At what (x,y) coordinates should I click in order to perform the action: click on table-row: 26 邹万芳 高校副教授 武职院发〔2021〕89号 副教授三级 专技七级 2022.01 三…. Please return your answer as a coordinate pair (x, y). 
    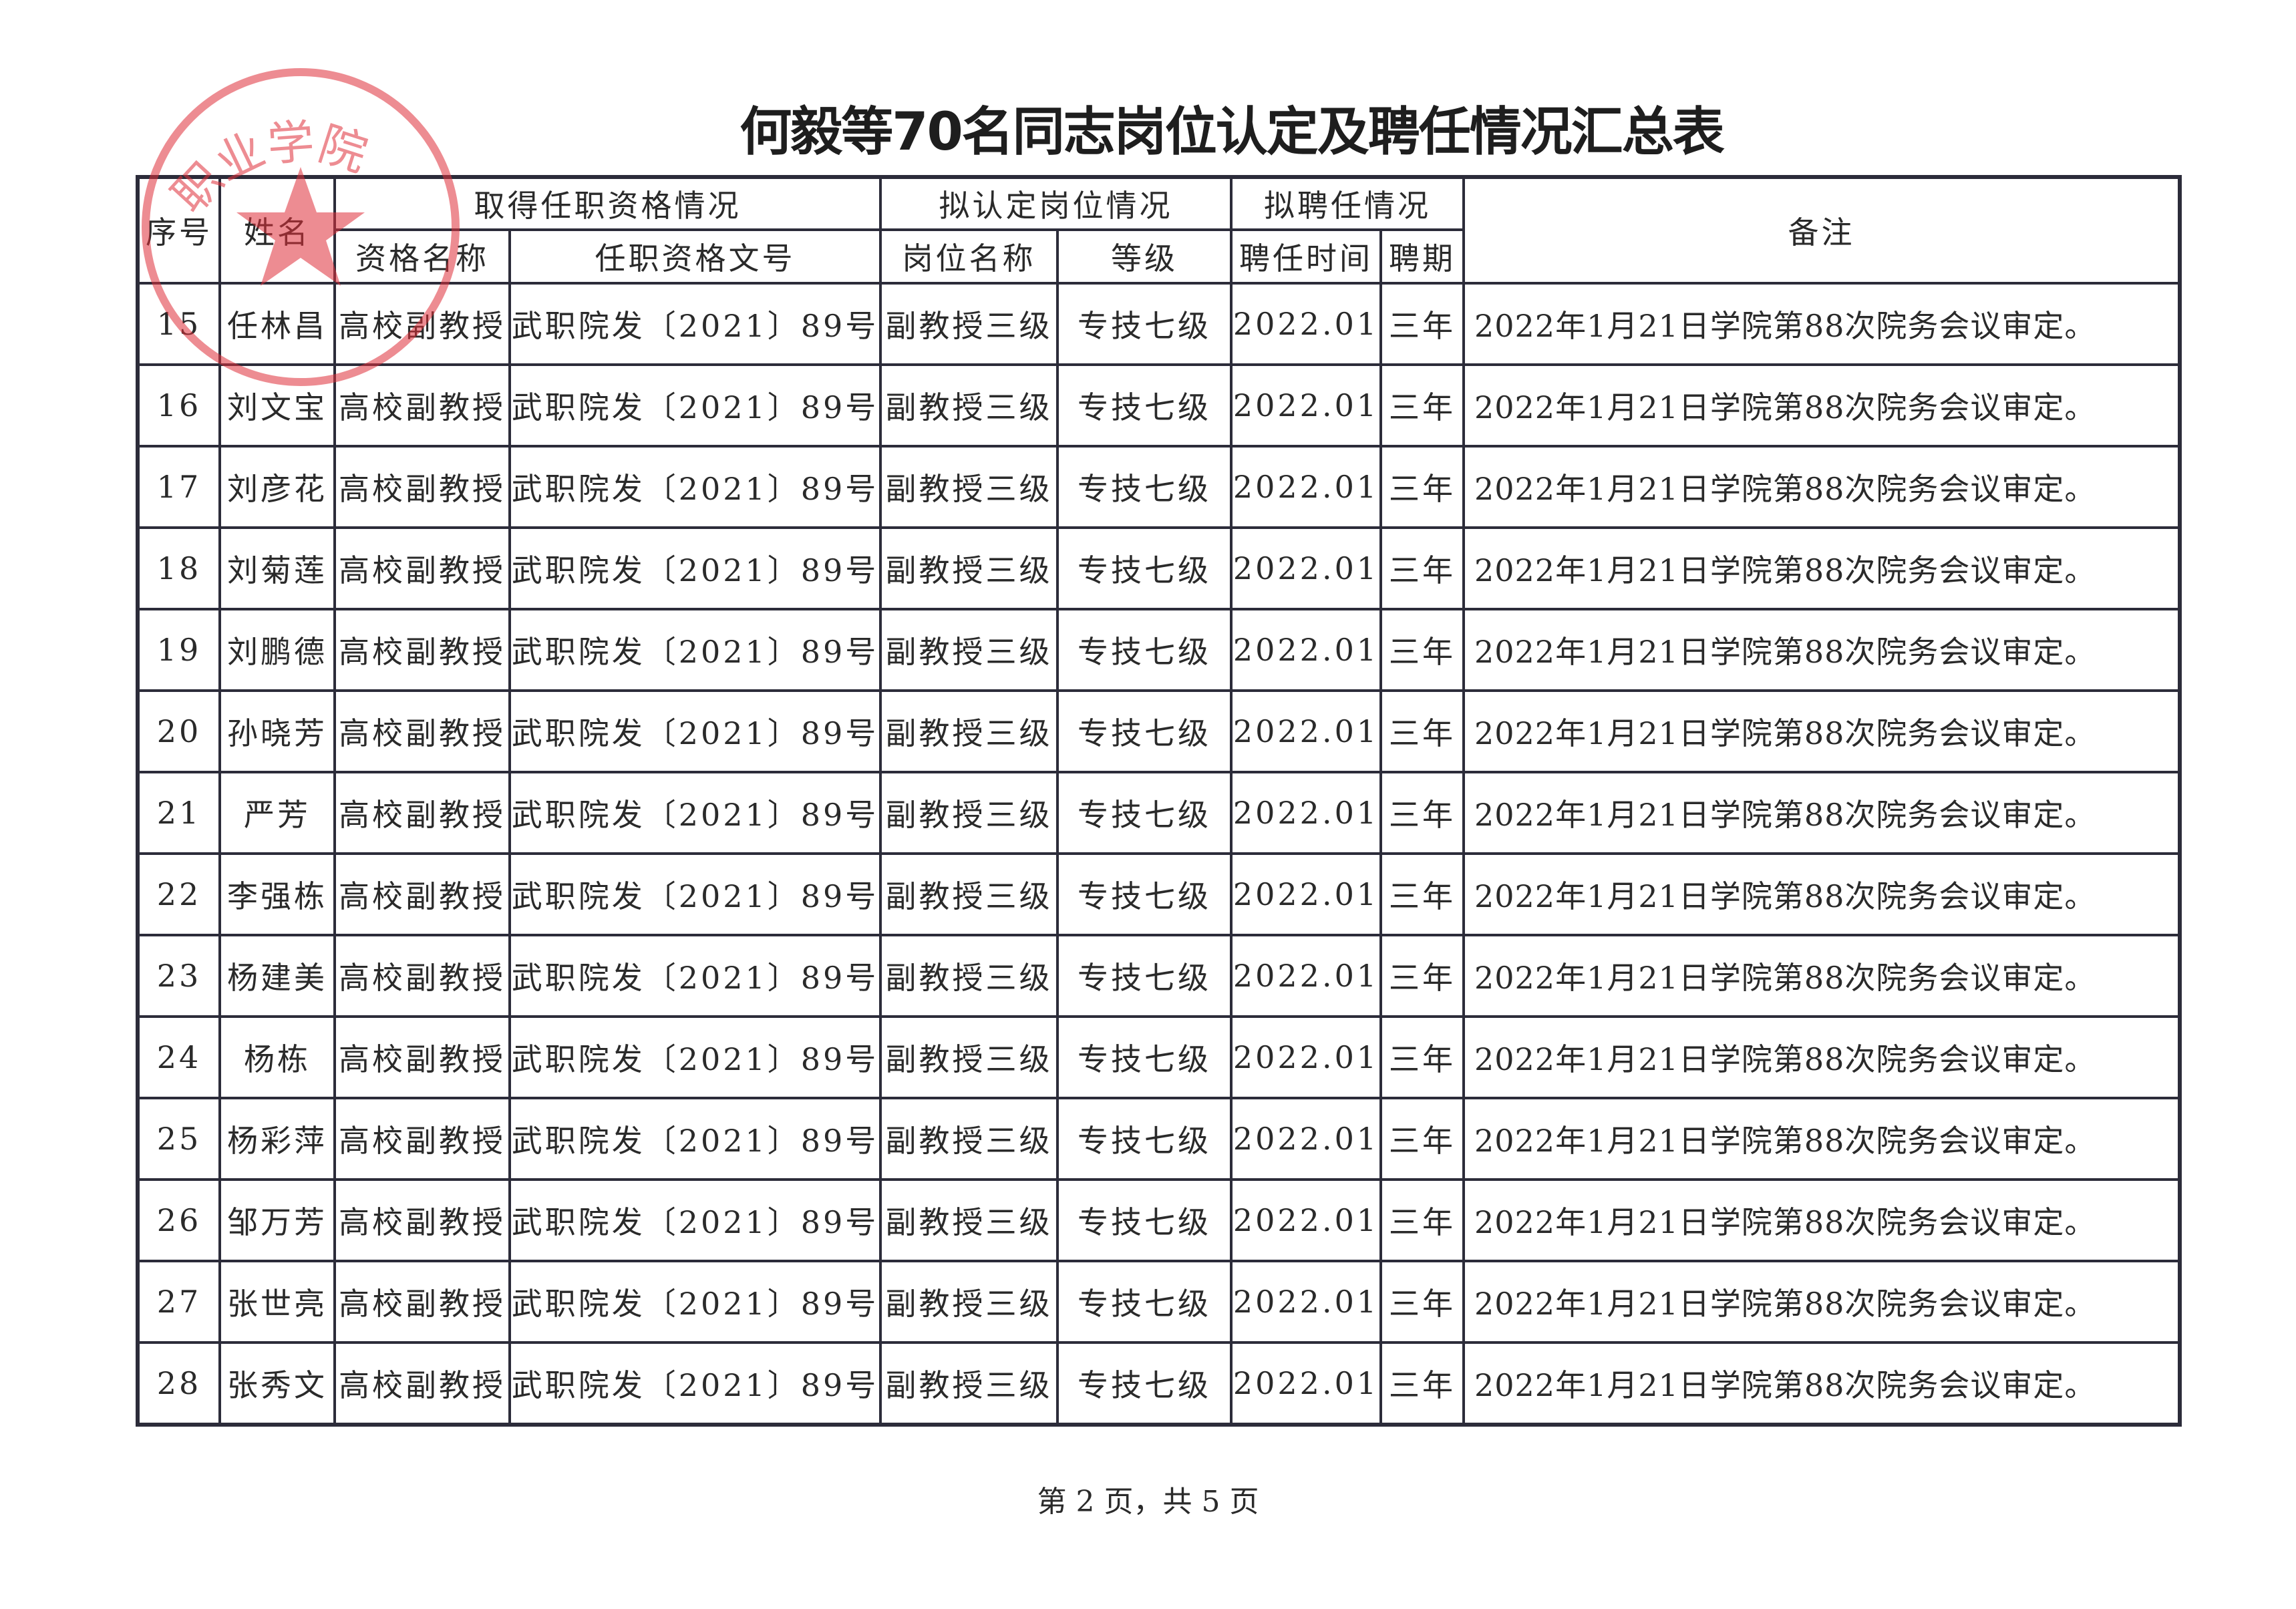
    Looking at the image, I should click on (1158, 1220).